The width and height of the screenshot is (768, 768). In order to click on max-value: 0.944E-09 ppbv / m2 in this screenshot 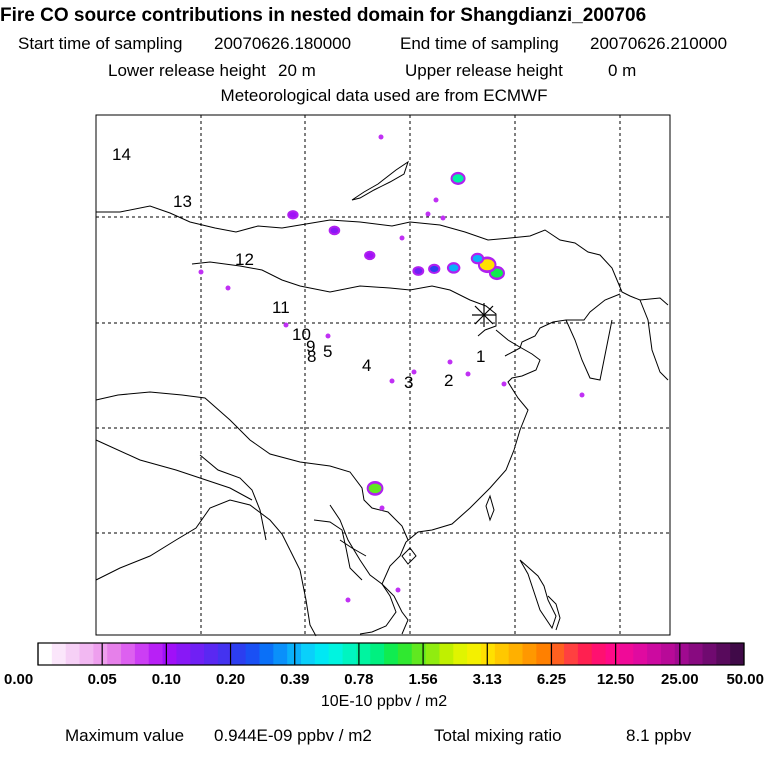, I will do `click(293, 735)`.